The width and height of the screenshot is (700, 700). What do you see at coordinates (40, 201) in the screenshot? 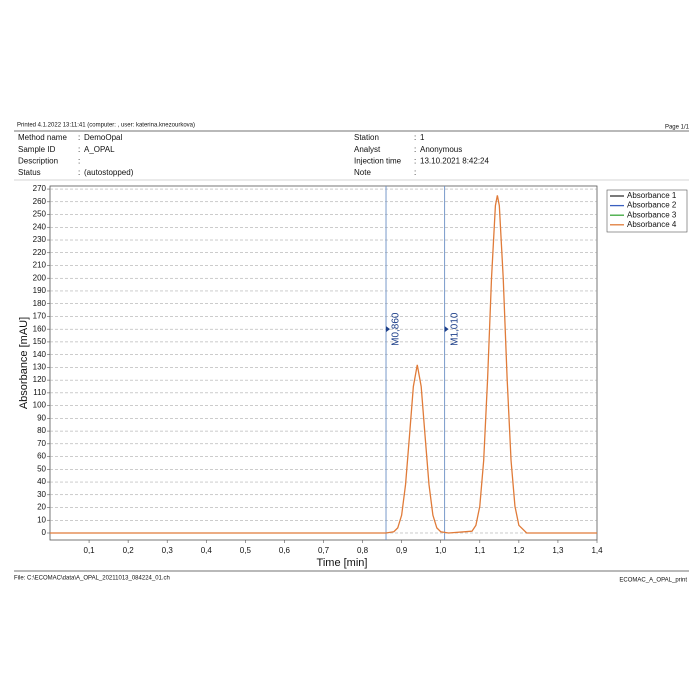
I see `y-tick-label: 260` at bounding box center [40, 201].